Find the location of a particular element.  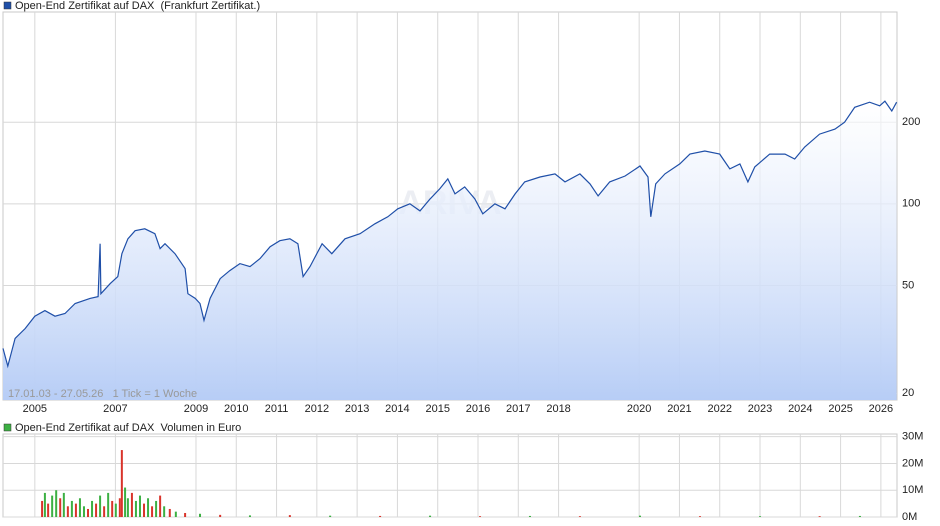

x-tick-label: 2018 is located at coordinates (558, 409).